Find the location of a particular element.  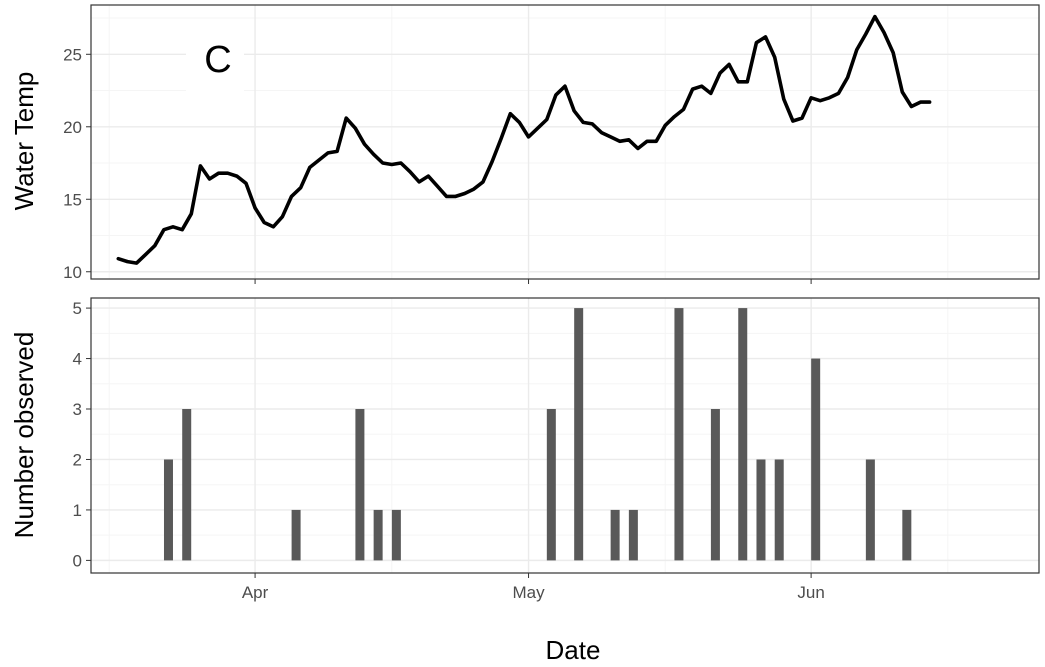

x-axis-title: Date is located at coordinates (573, 650).